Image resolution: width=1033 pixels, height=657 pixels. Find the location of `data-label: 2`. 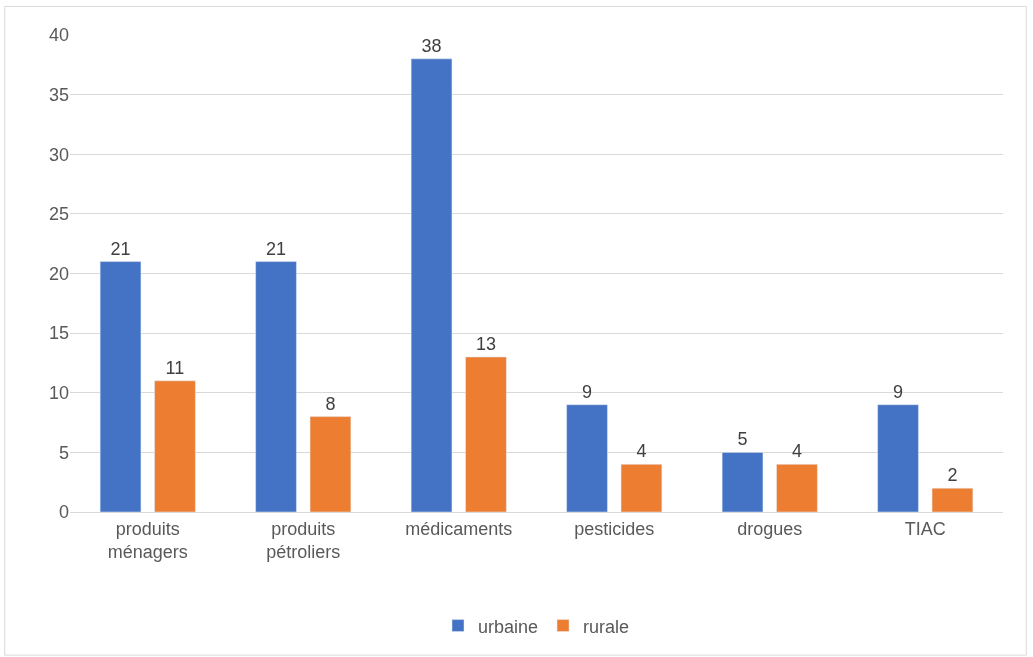

data-label: 2 is located at coordinates (952, 475).